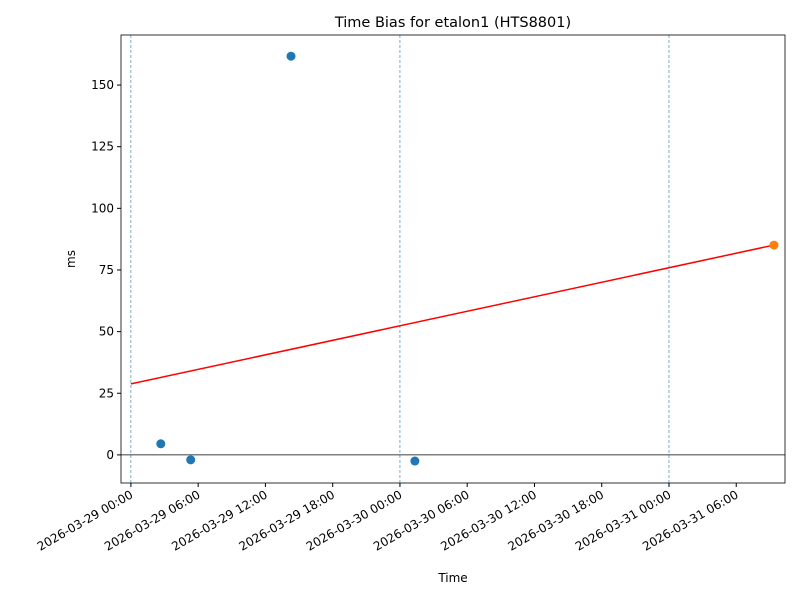 Image resolution: width=800 pixels, height=604 pixels. I want to click on y-tick-label: 75, so click(106, 270).